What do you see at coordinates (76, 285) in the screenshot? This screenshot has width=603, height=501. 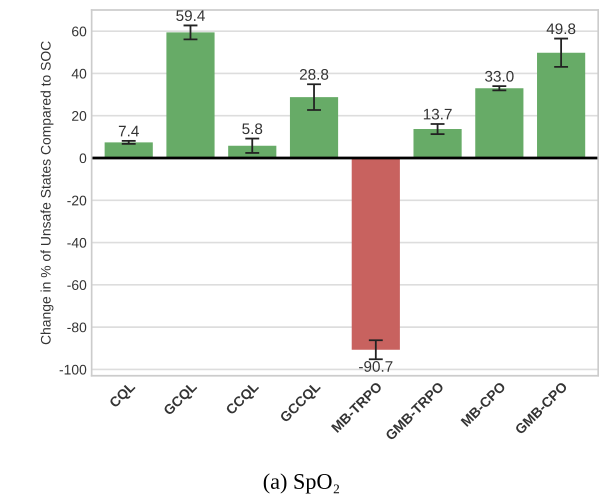 I see `y-tick-label: -60` at bounding box center [76, 285].